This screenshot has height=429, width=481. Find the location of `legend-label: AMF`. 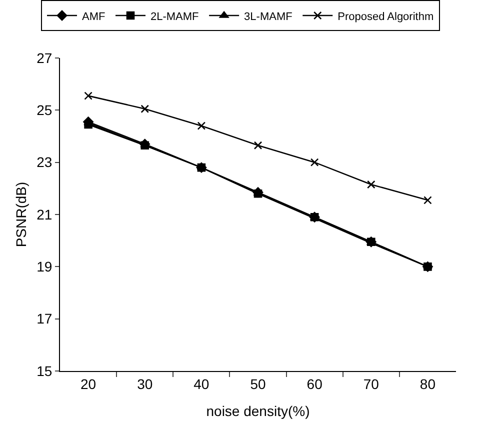

legend-label: AMF is located at coordinates (94, 16).